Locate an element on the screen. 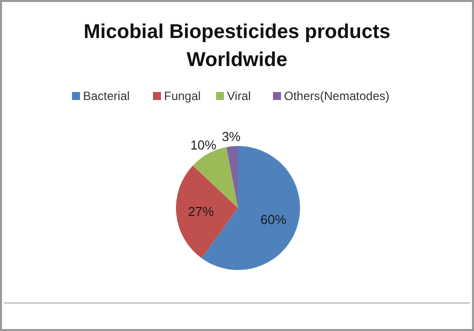 This screenshot has width=474, height=331. legend-label: Others(Nematodes) is located at coordinates (337, 96).